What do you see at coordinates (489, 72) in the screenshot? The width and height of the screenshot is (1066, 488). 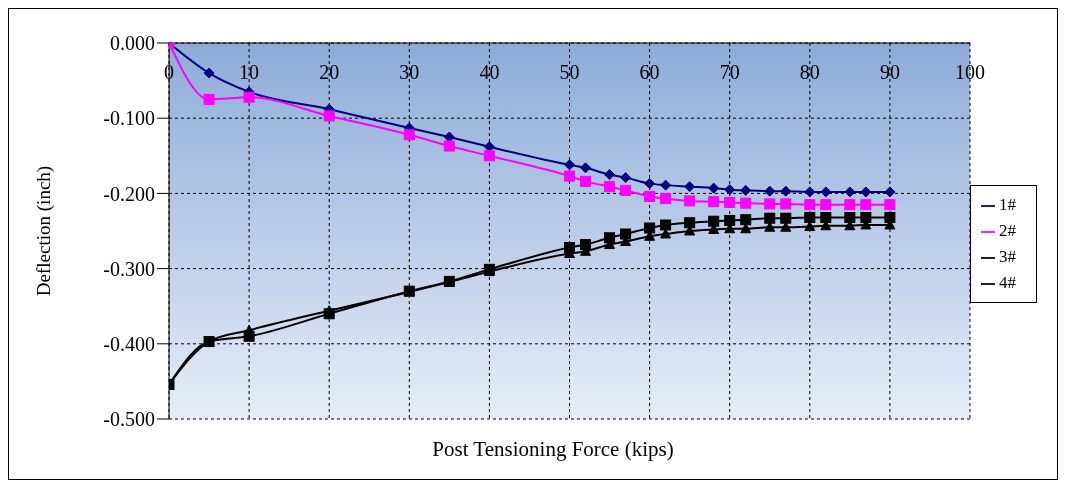 I see `x-tick-label: 40` at bounding box center [489, 72].